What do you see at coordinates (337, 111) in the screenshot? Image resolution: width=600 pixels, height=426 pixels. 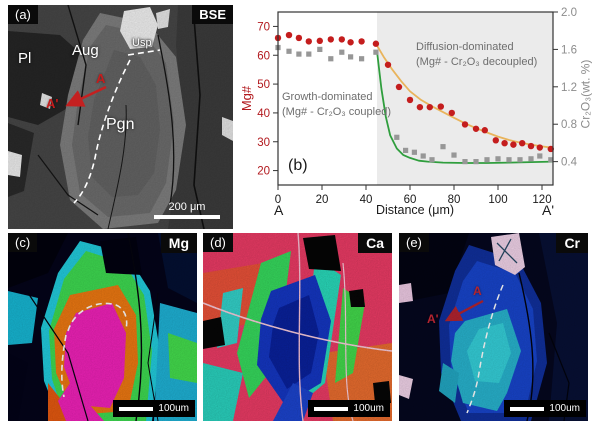 I see `annotation-growth-line2: (Mg# - Cr₂O₃ coupled)` at bounding box center [337, 111].